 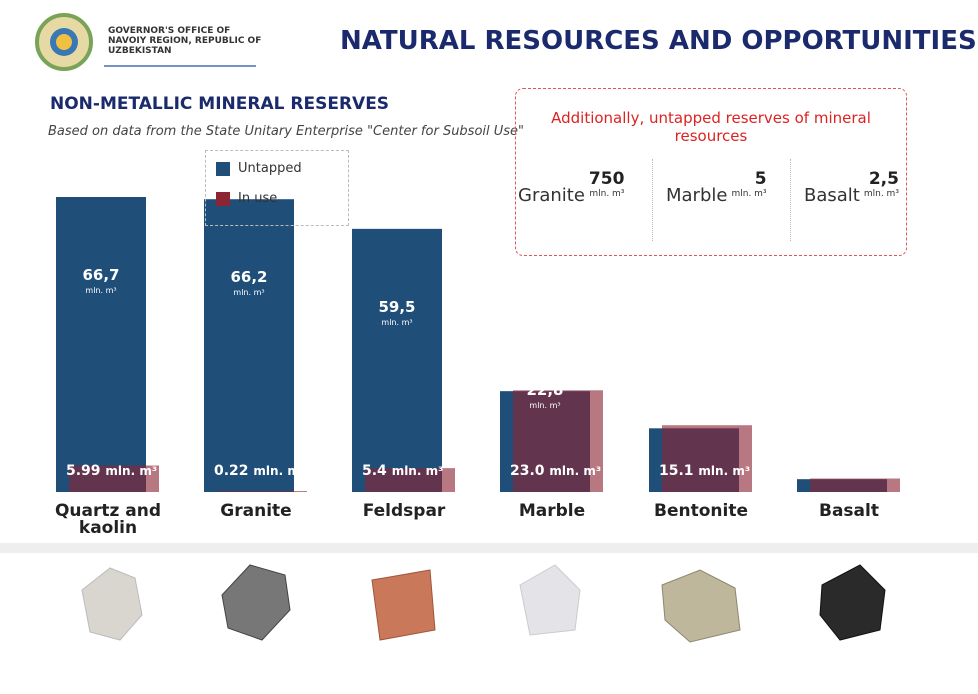 I want to click on callout-value-box: 750 mln. m³, so click(x=607, y=184).